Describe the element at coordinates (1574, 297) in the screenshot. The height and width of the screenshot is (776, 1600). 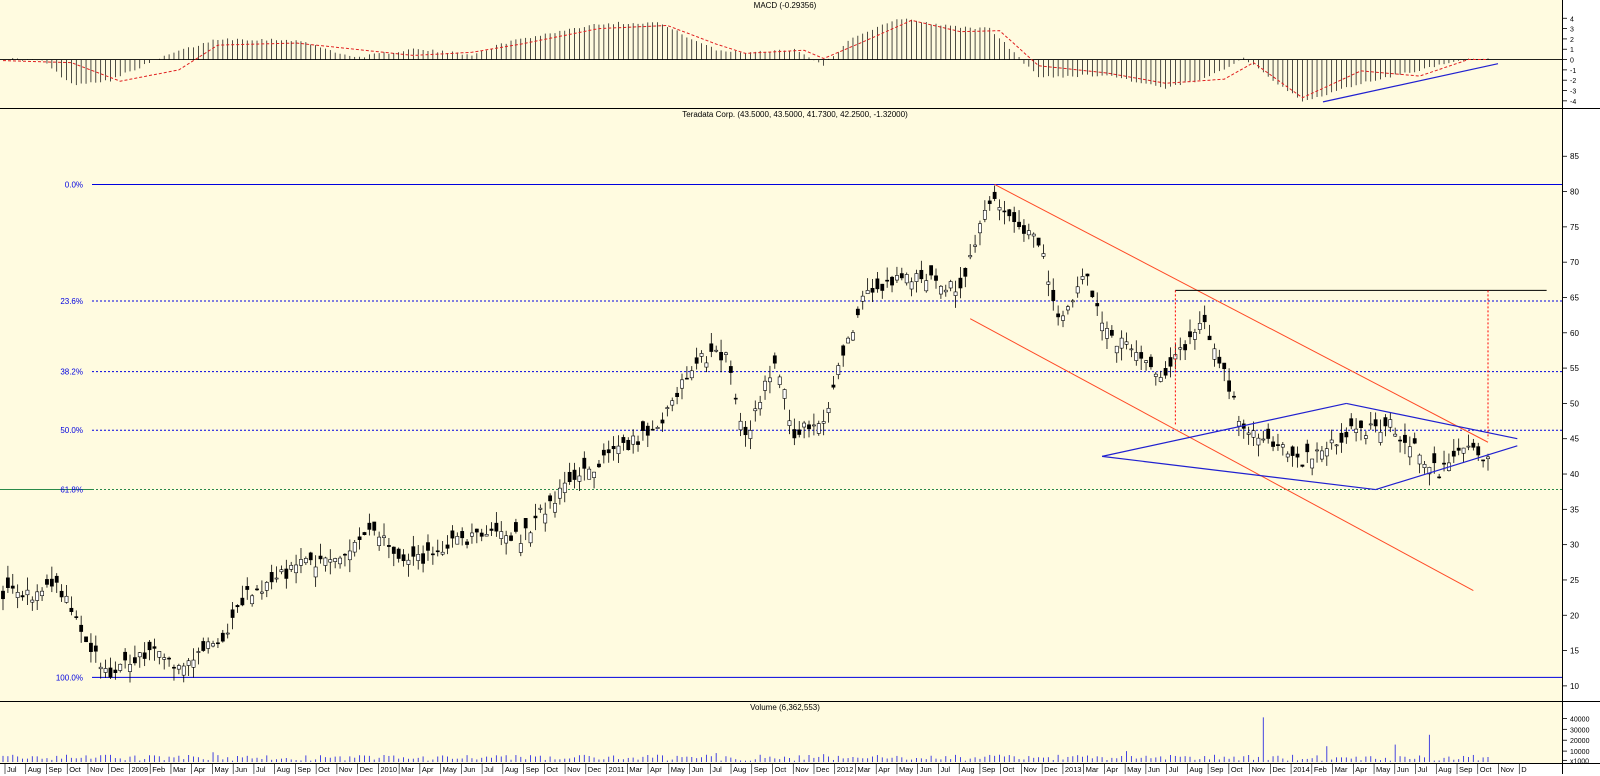
I see `price-axis-tick-label: 65` at that location.